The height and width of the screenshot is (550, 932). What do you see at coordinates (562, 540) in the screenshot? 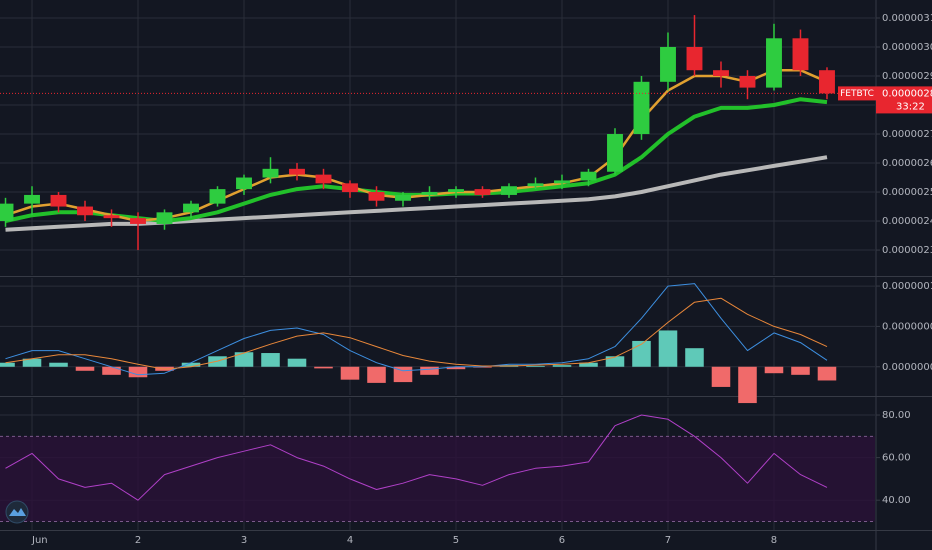
I see `x-tick-label: 6` at bounding box center [562, 540].